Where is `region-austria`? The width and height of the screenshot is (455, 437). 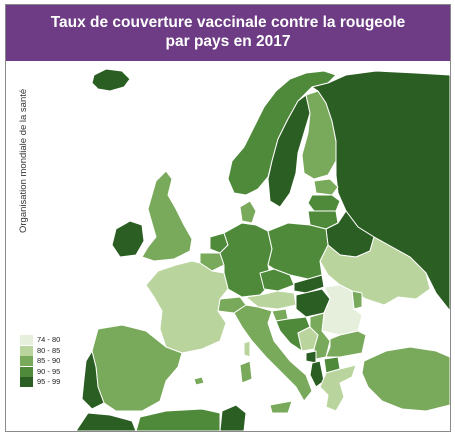
region-austria is located at coordinates (271, 300).